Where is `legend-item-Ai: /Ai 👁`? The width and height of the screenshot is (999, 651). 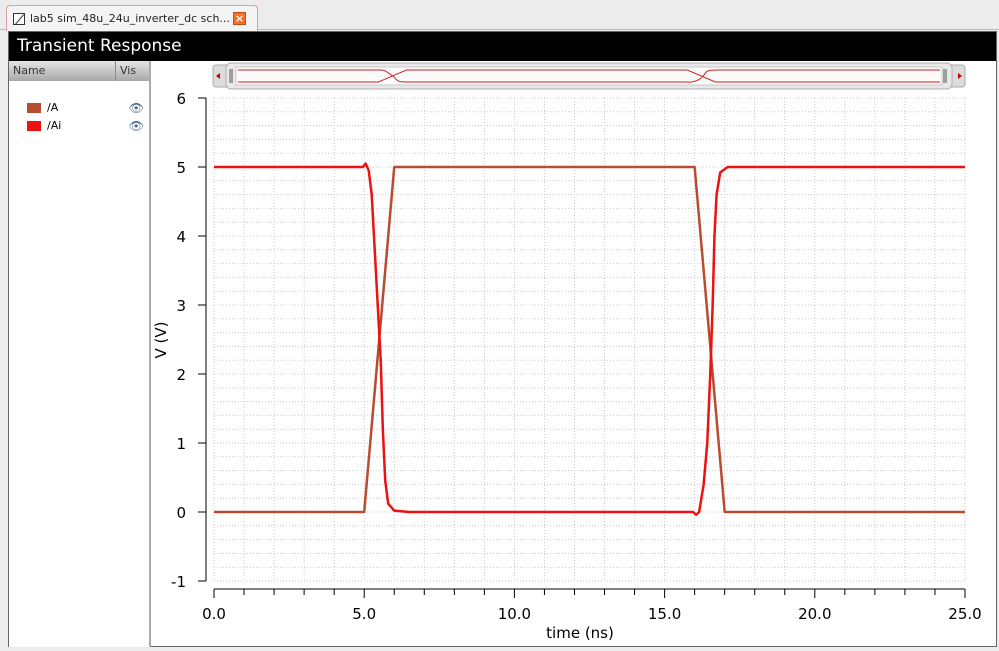
legend-item-Ai: /Ai 👁 is located at coordinates (81, 125).